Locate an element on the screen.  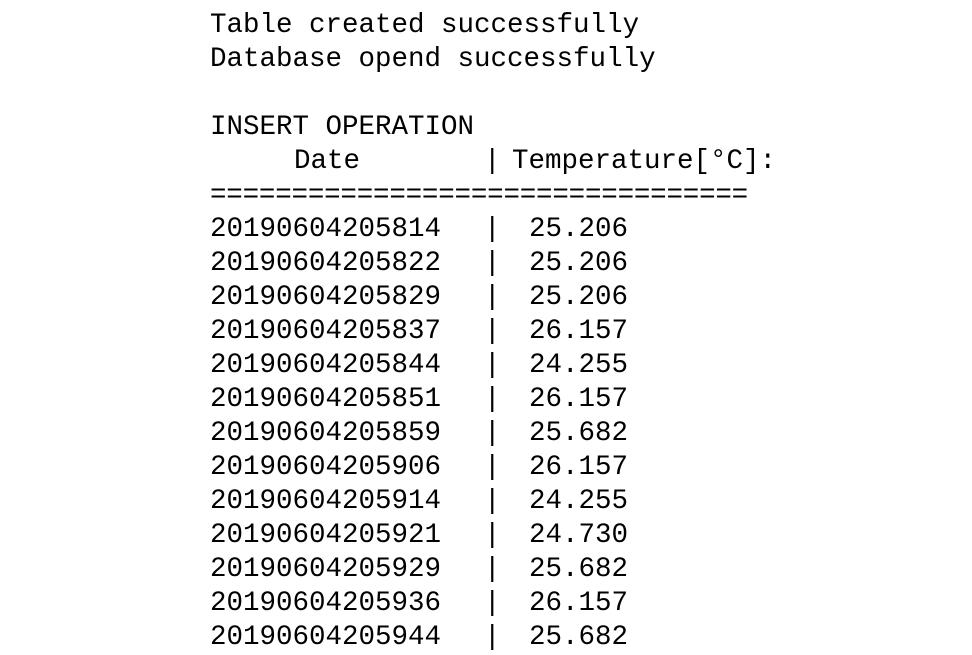
table-row: 20190604205851 | 26.157 is located at coordinates (580, 400).